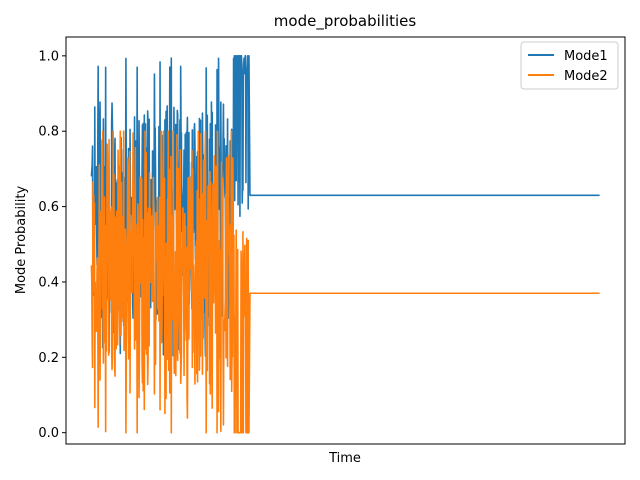 Image resolution: width=640 pixels, height=480 pixels. What do you see at coordinates (345, 21) in the screenshot?
I see `chart-title: mode_probabilities` at bounding box center [345, 21].